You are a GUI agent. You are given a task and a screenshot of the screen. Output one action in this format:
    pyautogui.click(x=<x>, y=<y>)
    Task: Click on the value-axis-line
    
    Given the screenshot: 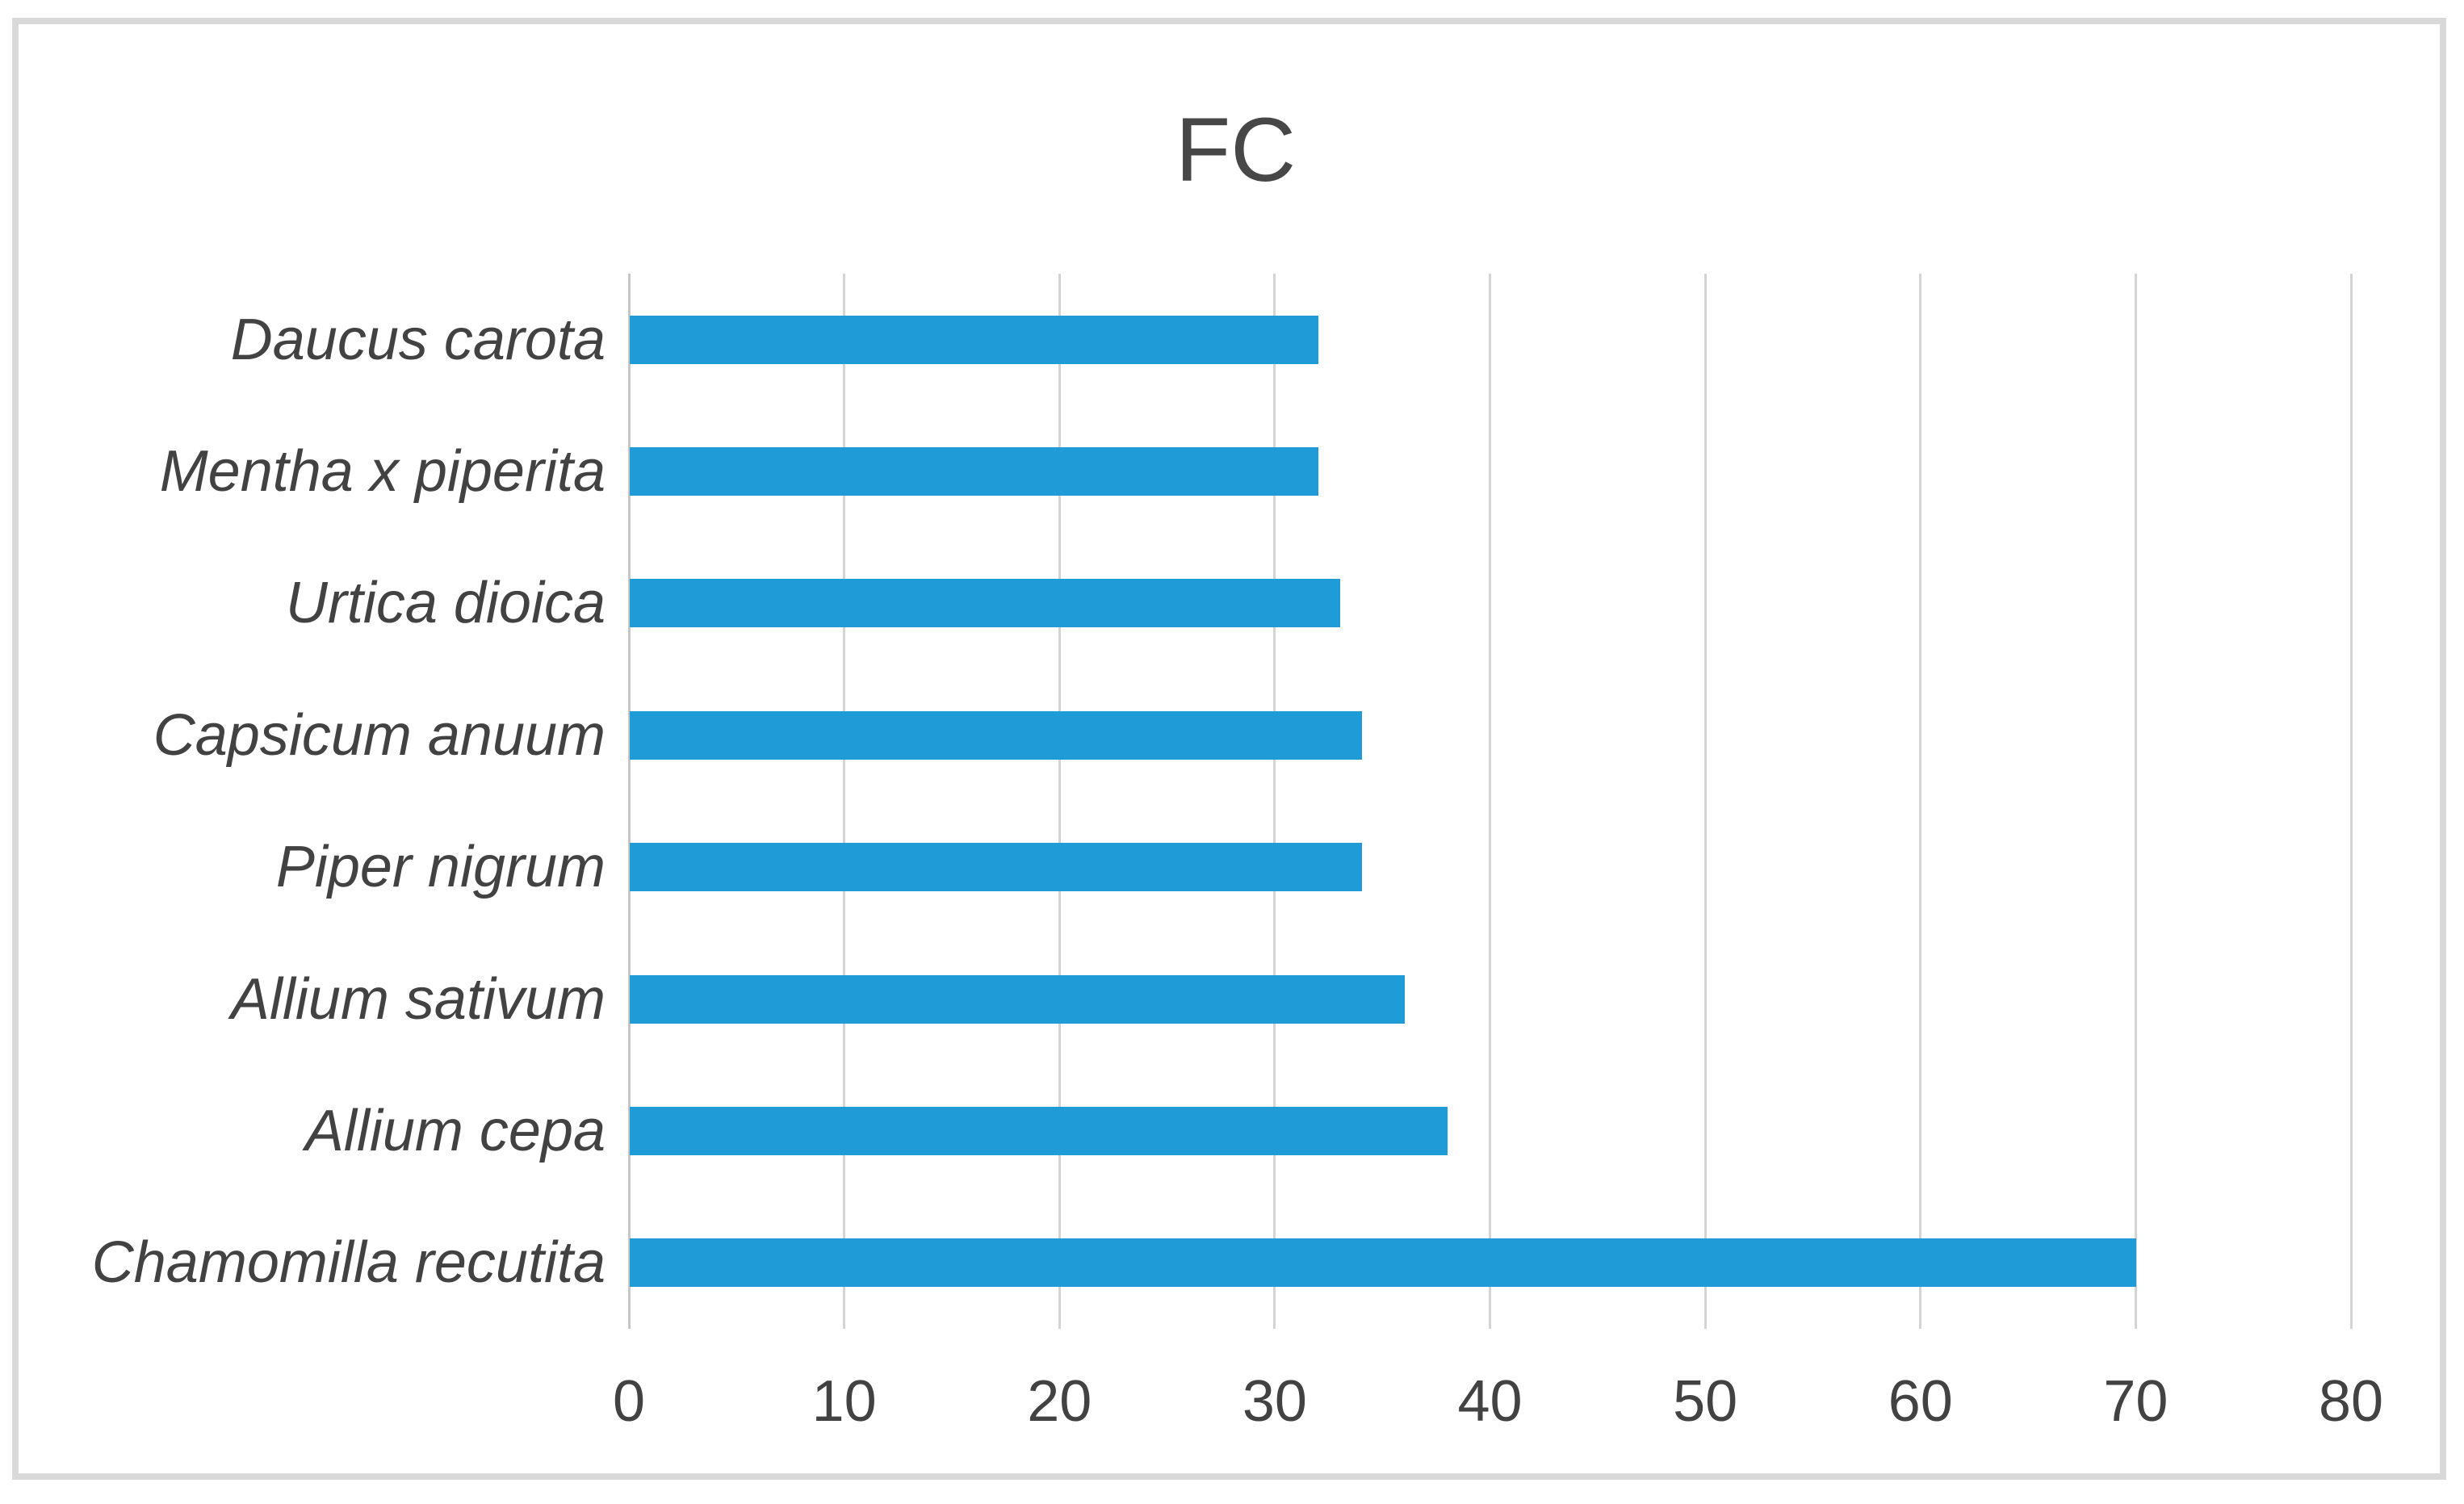 What is the action you would take?
    pyautogui.click(x=629, y=801)
    